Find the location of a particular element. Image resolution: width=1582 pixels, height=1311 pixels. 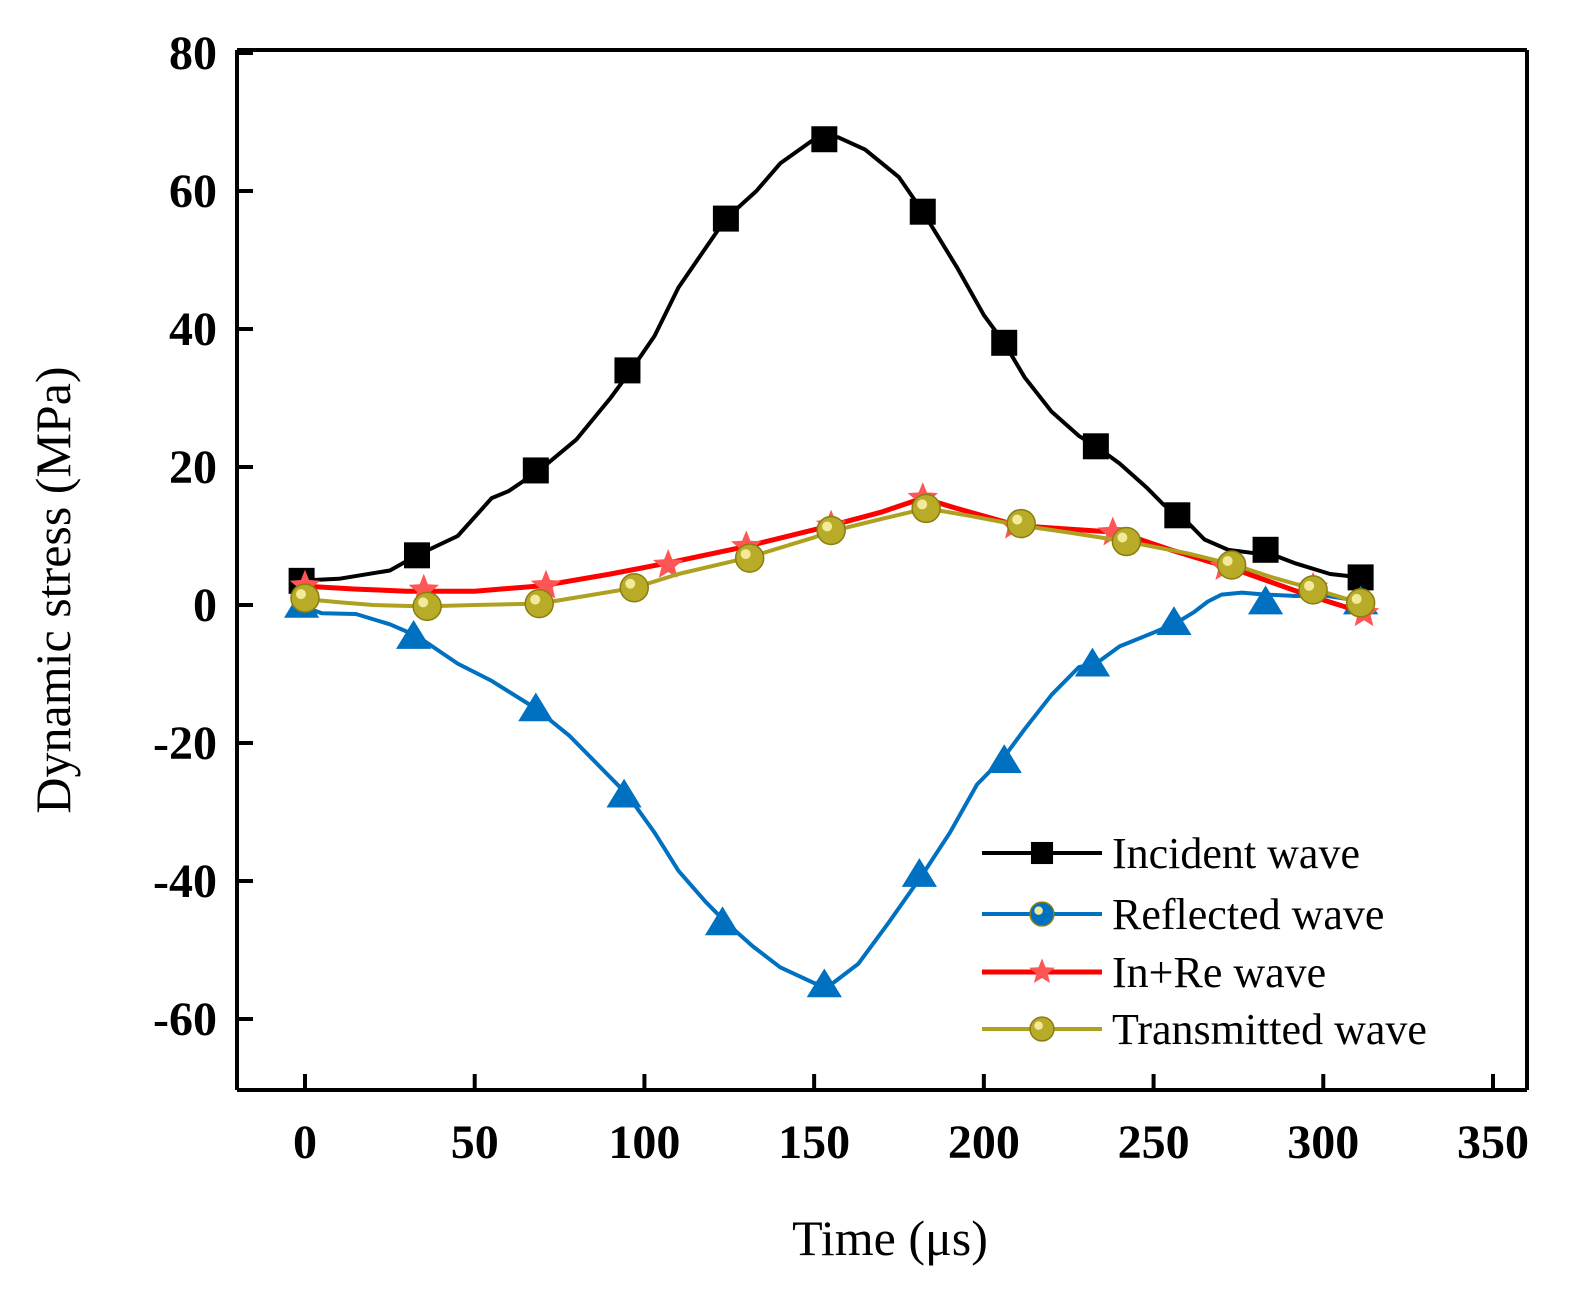

y-tick-label: -60 is located at coordinates (185, 1019).